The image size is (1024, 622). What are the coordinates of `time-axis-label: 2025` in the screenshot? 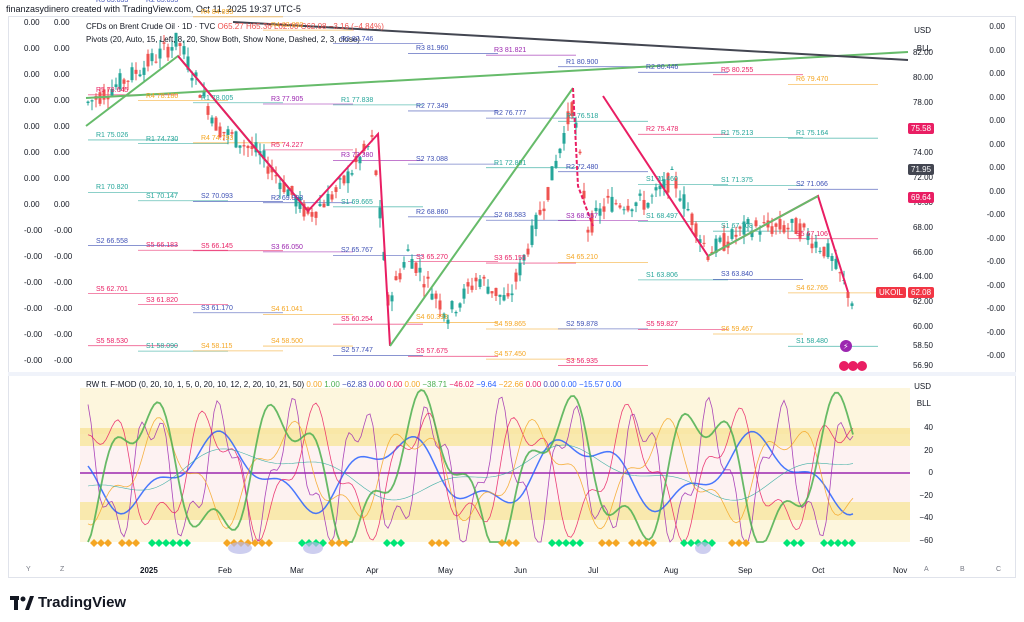 It's located at (149, 570).